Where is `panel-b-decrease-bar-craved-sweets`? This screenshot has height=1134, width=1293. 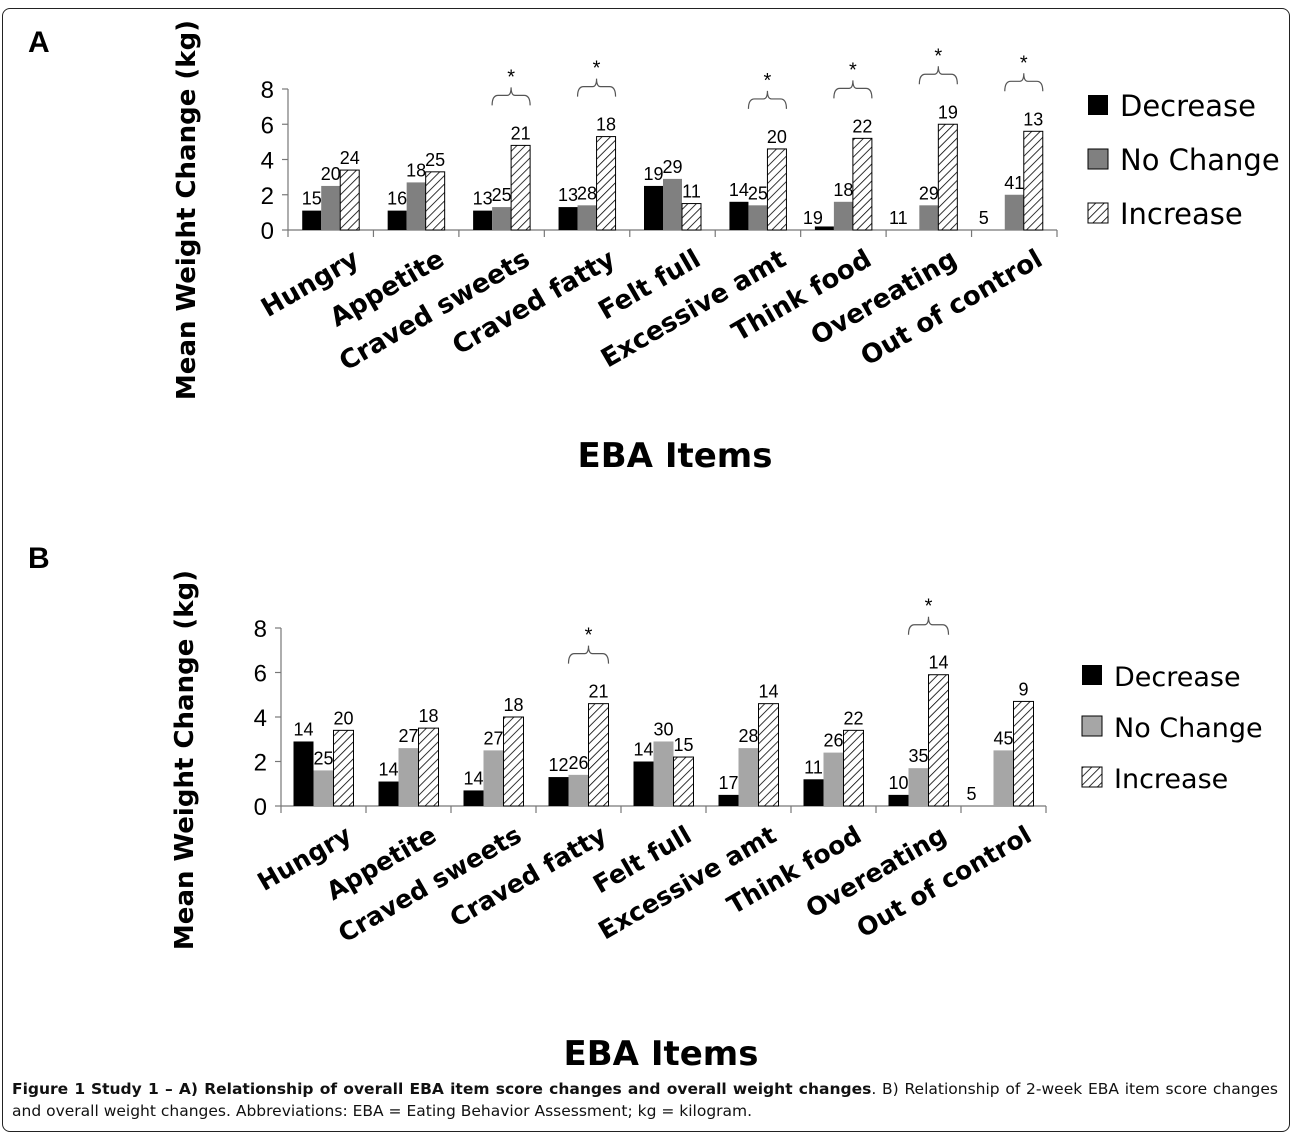
panel-b-decrease-bar-craved-sweets is located at coordinates (473, 798).